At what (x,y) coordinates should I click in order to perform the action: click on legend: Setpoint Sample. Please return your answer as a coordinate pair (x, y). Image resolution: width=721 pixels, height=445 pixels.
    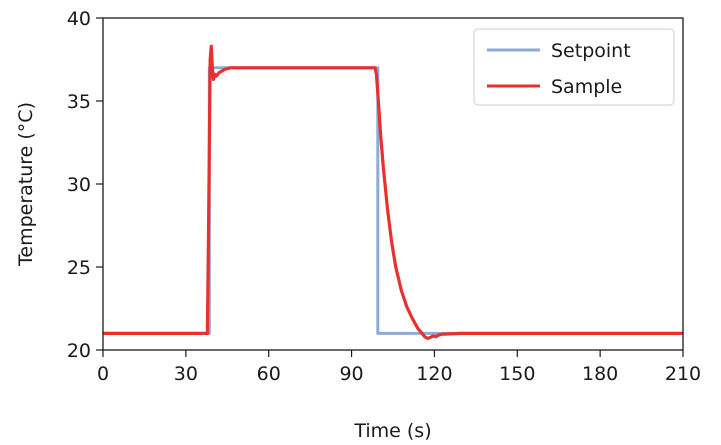
    Looking at the image, I should click on (574, 67).